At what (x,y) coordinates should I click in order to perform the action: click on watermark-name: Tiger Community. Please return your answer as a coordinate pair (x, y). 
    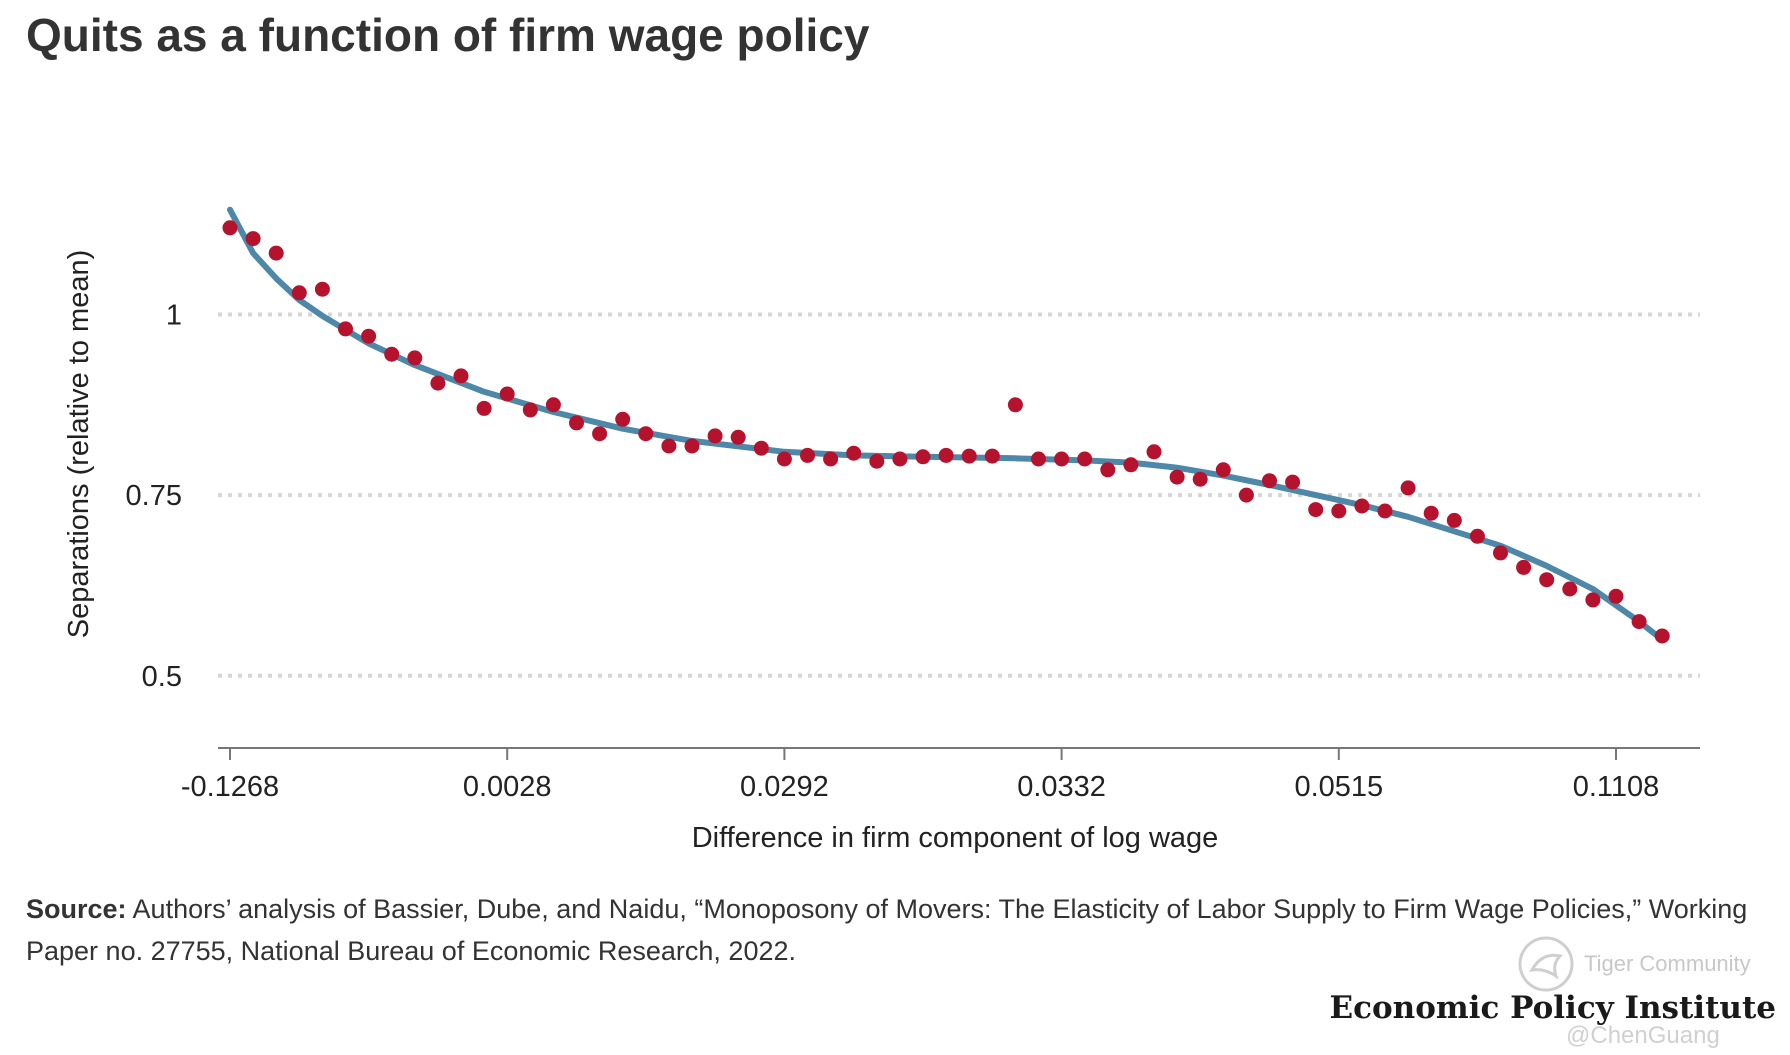
    Looking at the image, I should click on (1667, 963).